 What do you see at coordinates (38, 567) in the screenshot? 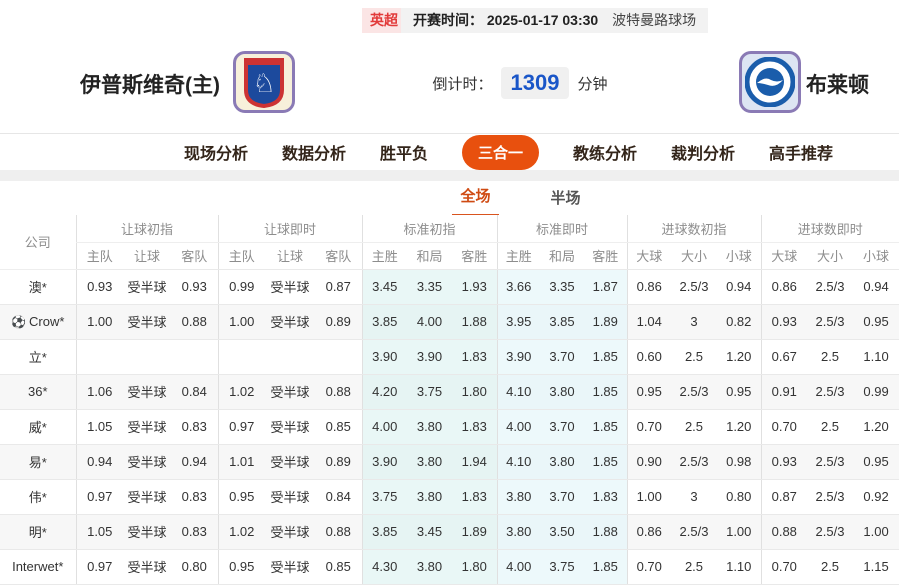
I see `company-cell: Interwet*` at bounding box center [38, 567].